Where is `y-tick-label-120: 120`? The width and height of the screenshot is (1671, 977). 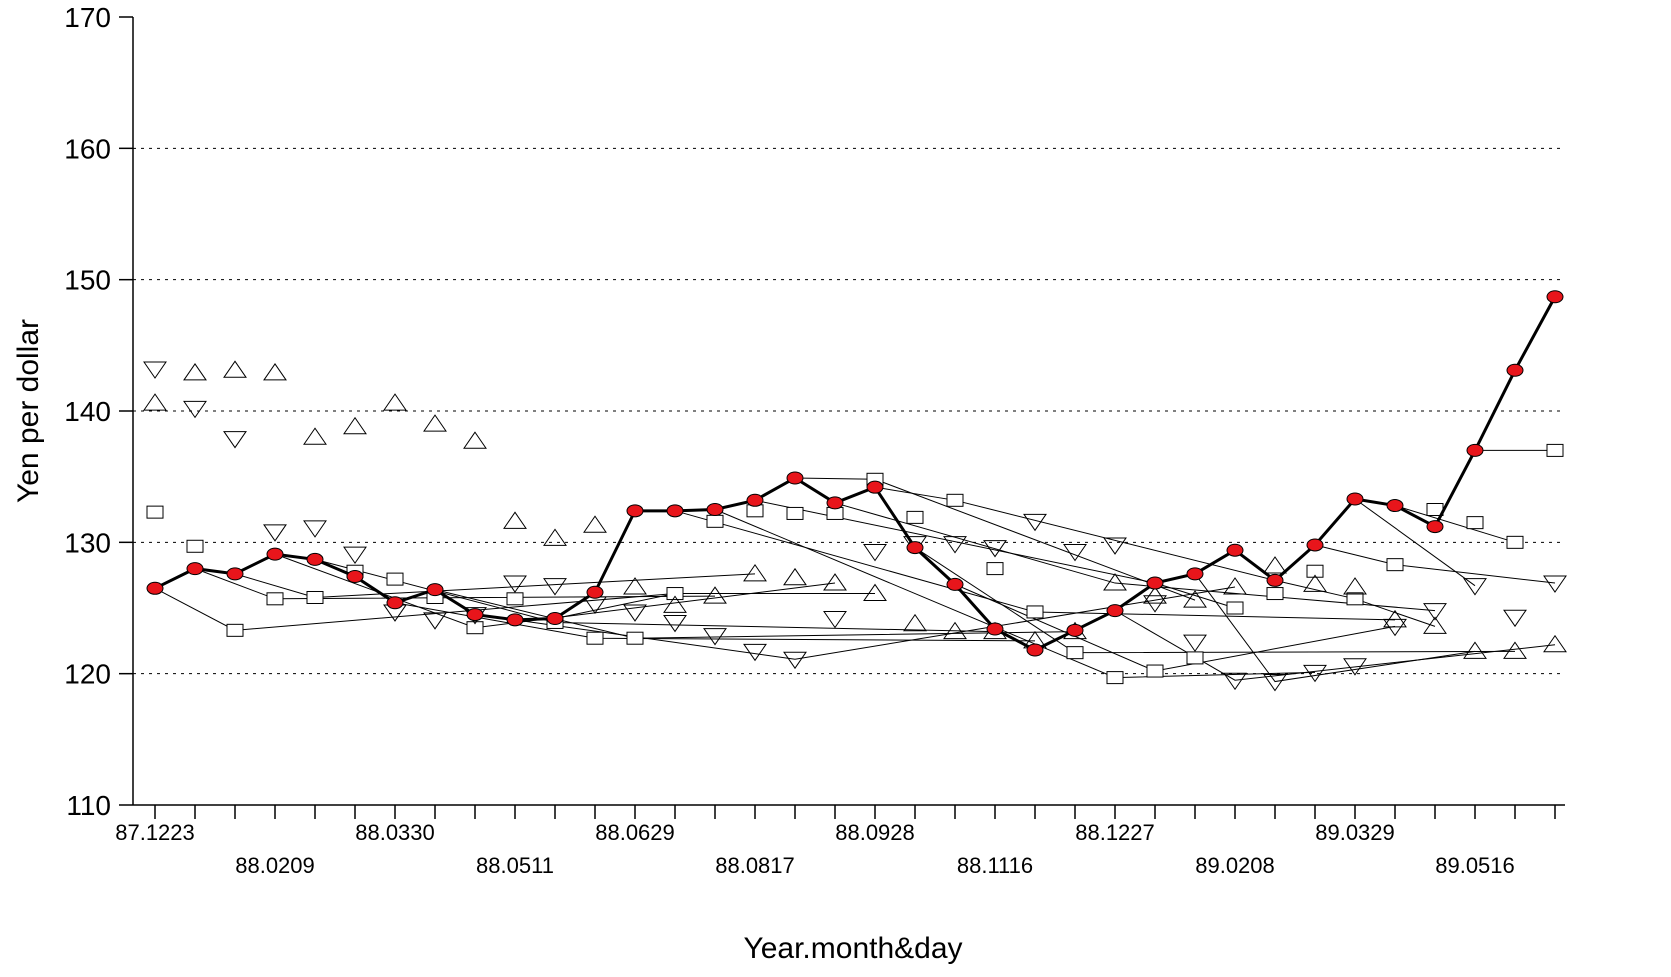 y-tick-label-120: 120 is located at coordinates (87, 674).